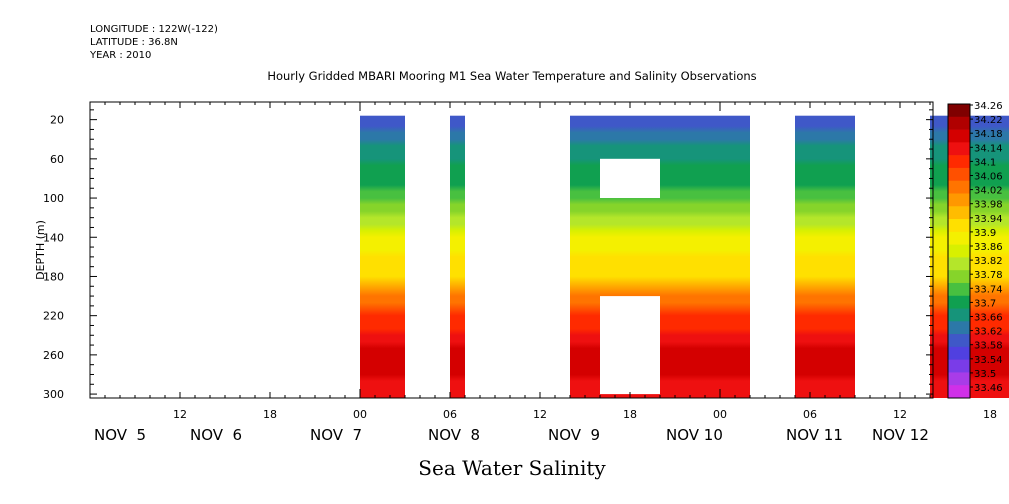  What do you see at coordinates (336, 435) in the screenshot?
I see `x-day-label: NOV 7` at bounding box center [336, 435].